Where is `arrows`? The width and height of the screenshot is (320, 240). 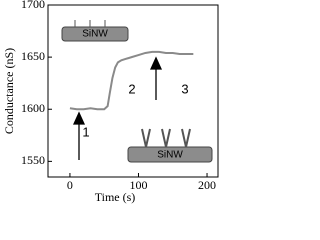
arrows is located at coordinates (117, 108).